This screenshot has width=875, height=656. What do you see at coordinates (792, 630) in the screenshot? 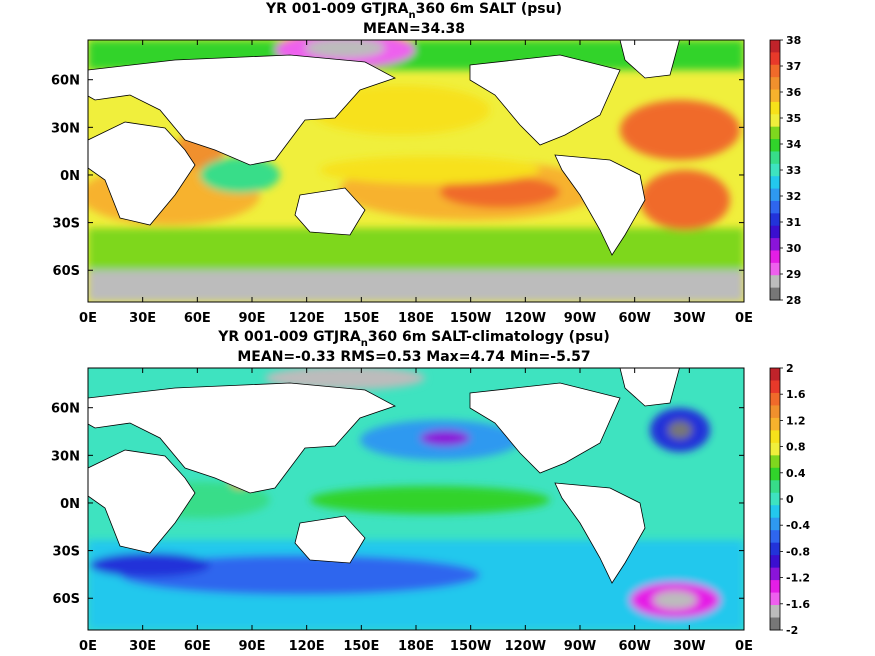
I see `colorbar-label: -2` at bounding box center [792, 630].